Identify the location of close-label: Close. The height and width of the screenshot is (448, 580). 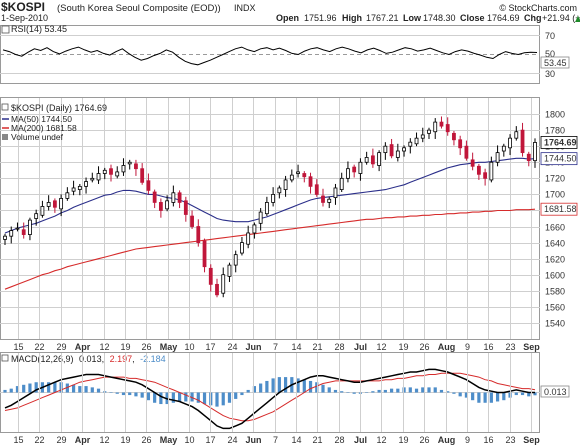
(472, 18).